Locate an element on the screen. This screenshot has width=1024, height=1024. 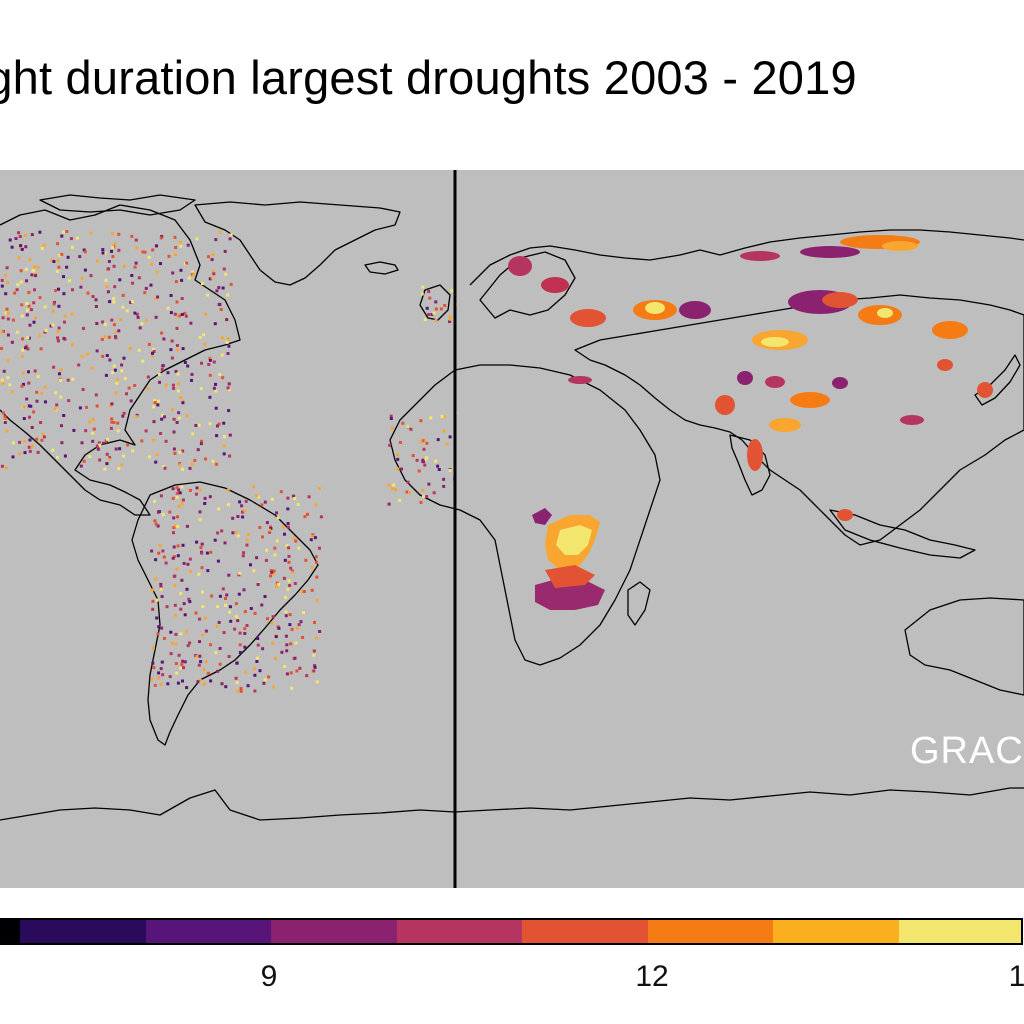
colorbar-swatch is located at coordinates (960, 931).